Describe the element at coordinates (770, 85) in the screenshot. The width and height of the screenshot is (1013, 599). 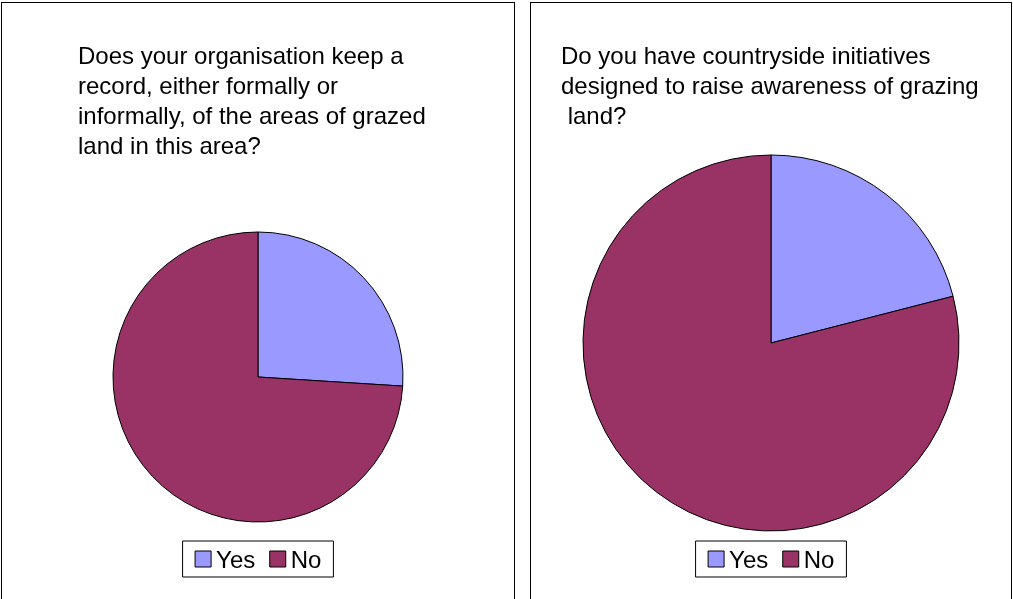
I see `chart-title: Do you have countryside initiatives designed to raise awareness of grazing land?` at that location.